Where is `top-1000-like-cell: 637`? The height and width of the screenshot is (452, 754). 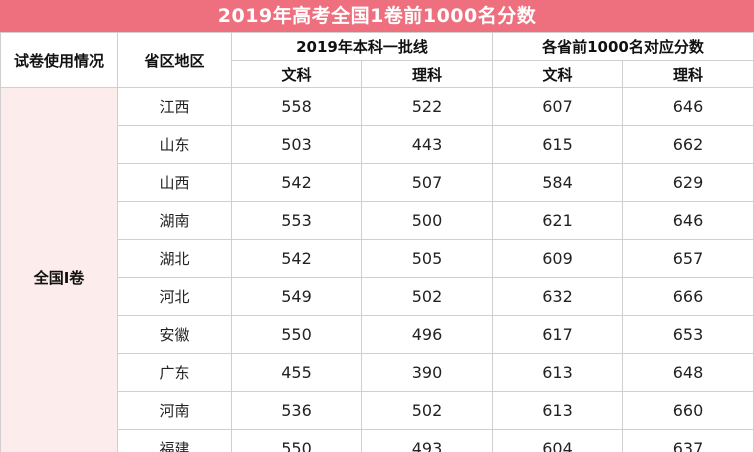 top-1000-like-cell: 637 is located at coordinates (688, 440).